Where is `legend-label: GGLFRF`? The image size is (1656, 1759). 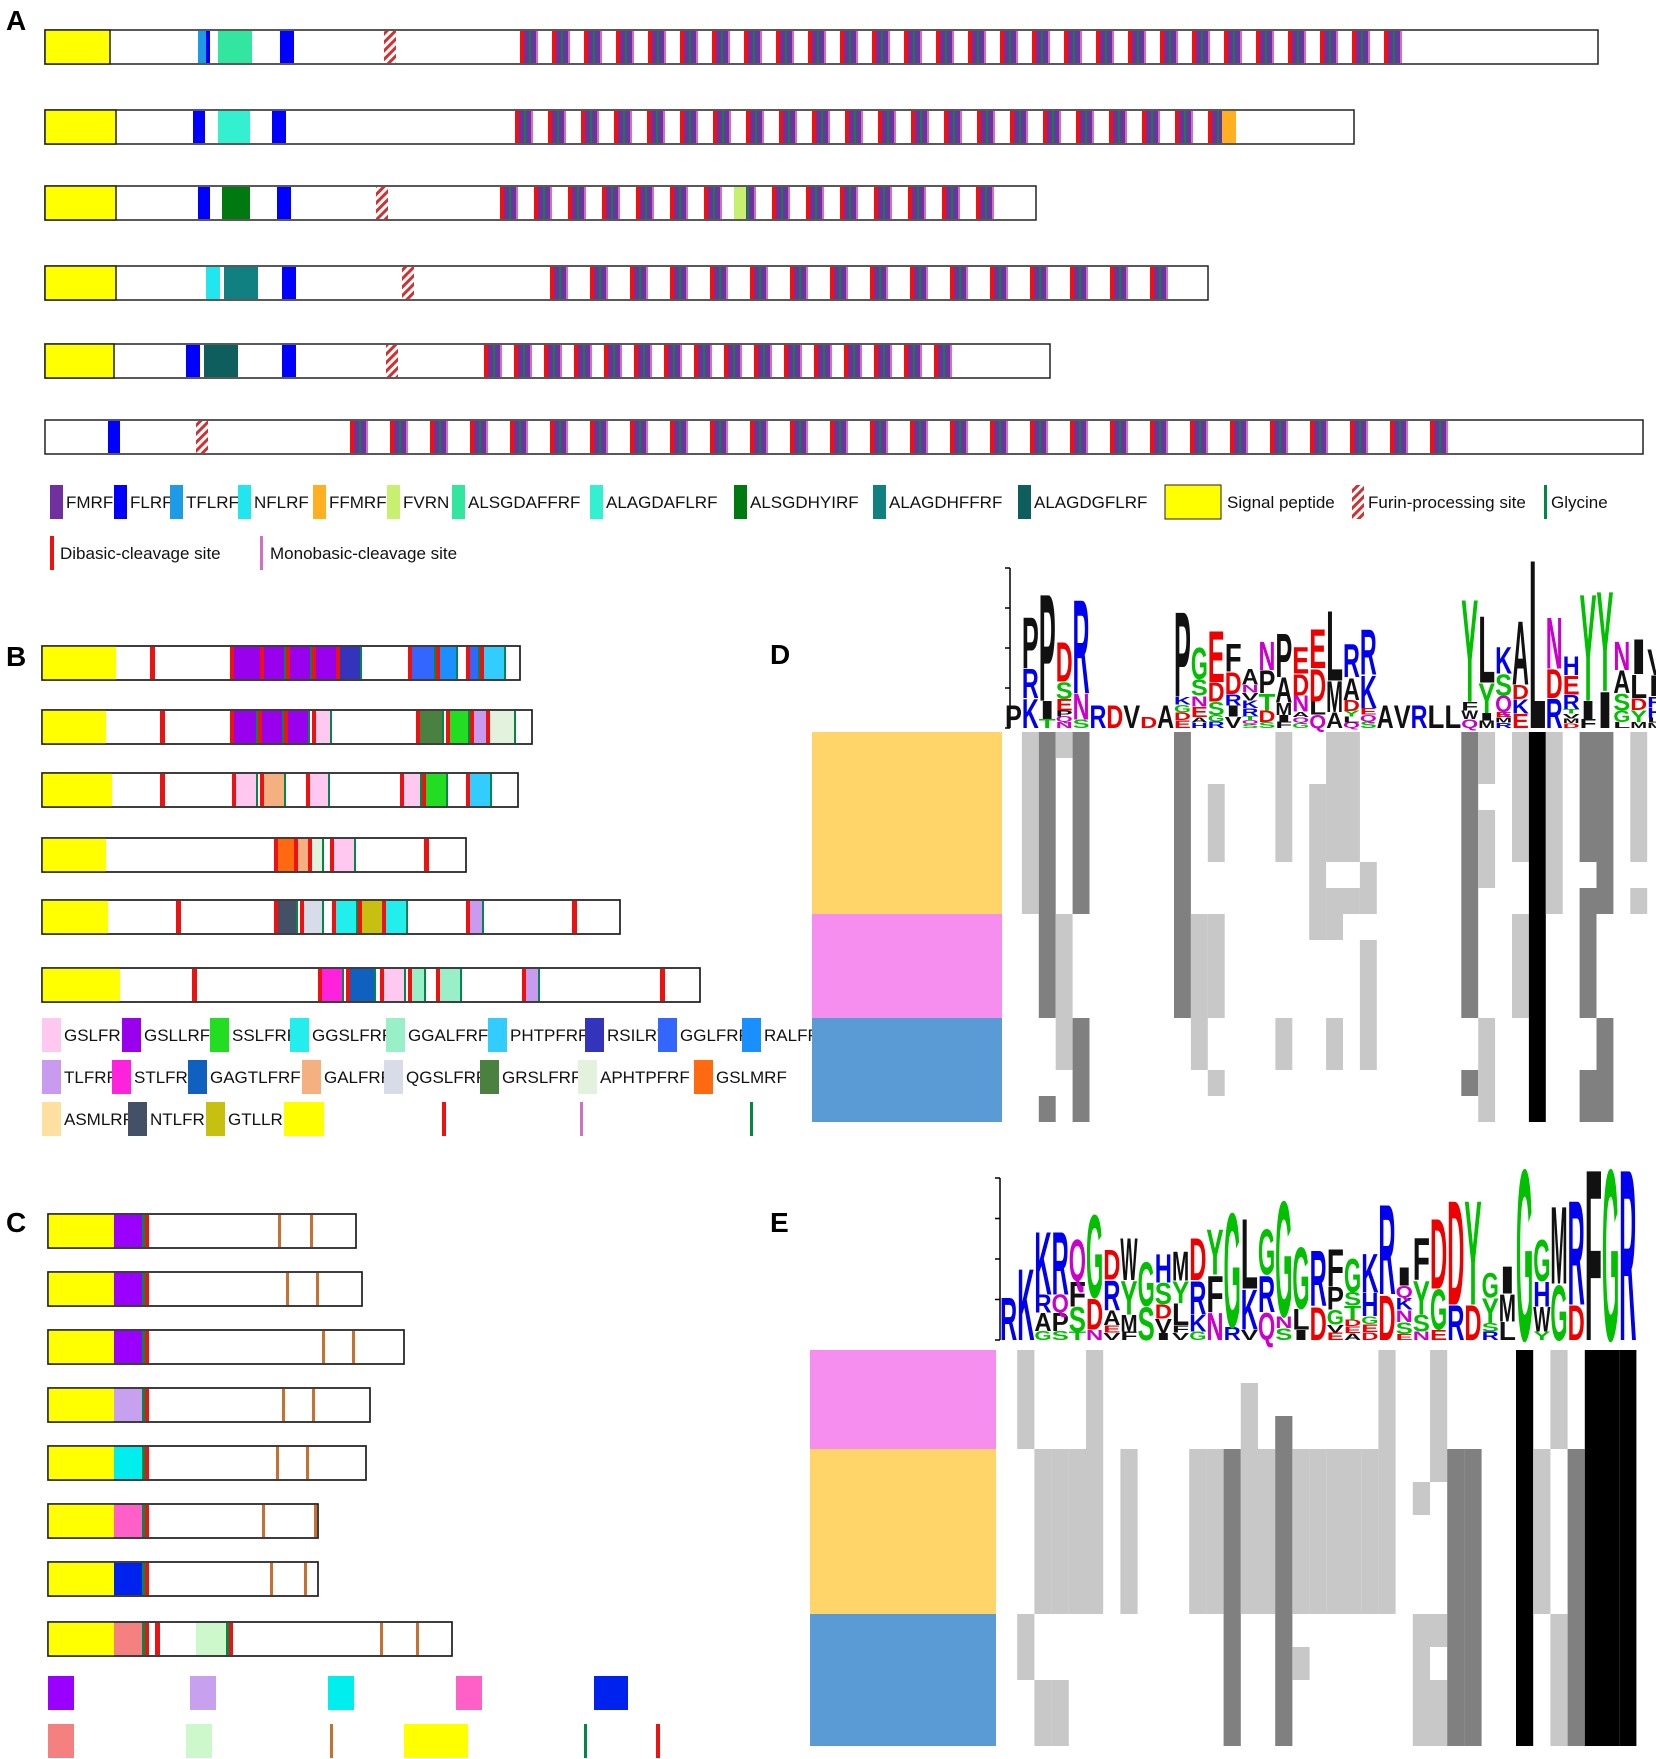
legend-label: GGLFRF is located at coordinates (714, 1035).